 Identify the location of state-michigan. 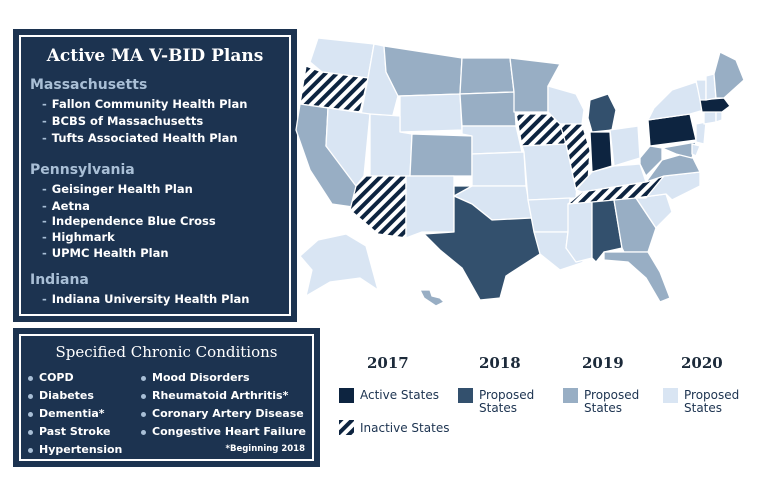
(602, 113).